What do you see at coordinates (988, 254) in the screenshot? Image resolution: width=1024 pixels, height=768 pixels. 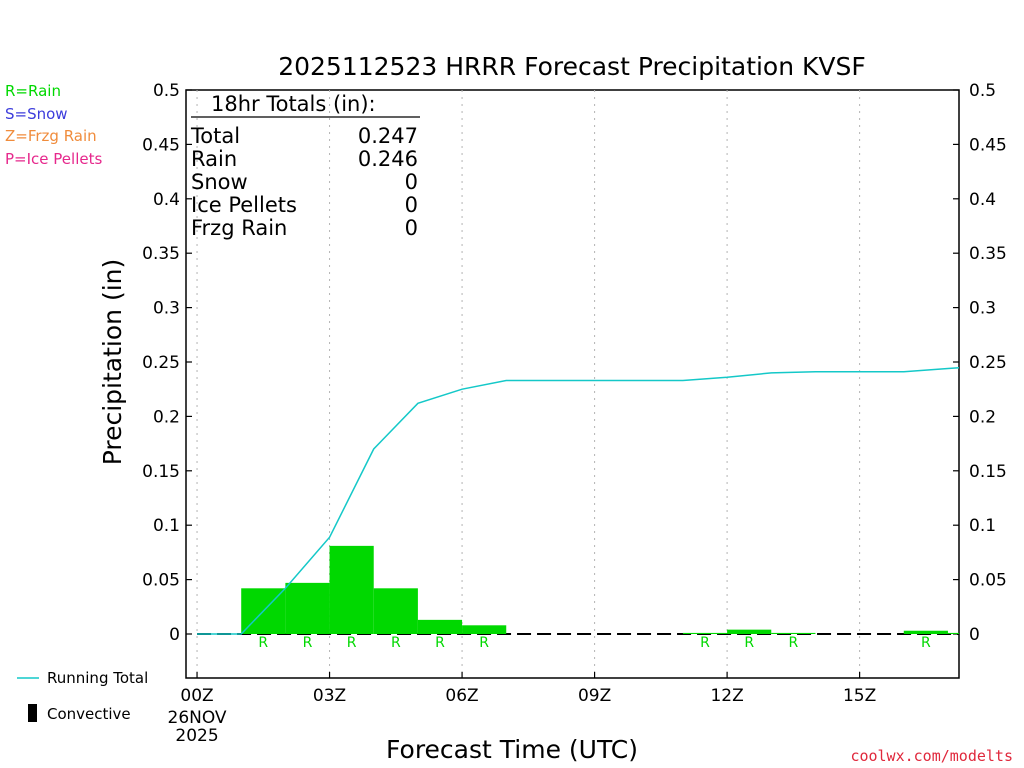 I see `y-tick-label-right: 0.35` at bounding box center [988, 254].